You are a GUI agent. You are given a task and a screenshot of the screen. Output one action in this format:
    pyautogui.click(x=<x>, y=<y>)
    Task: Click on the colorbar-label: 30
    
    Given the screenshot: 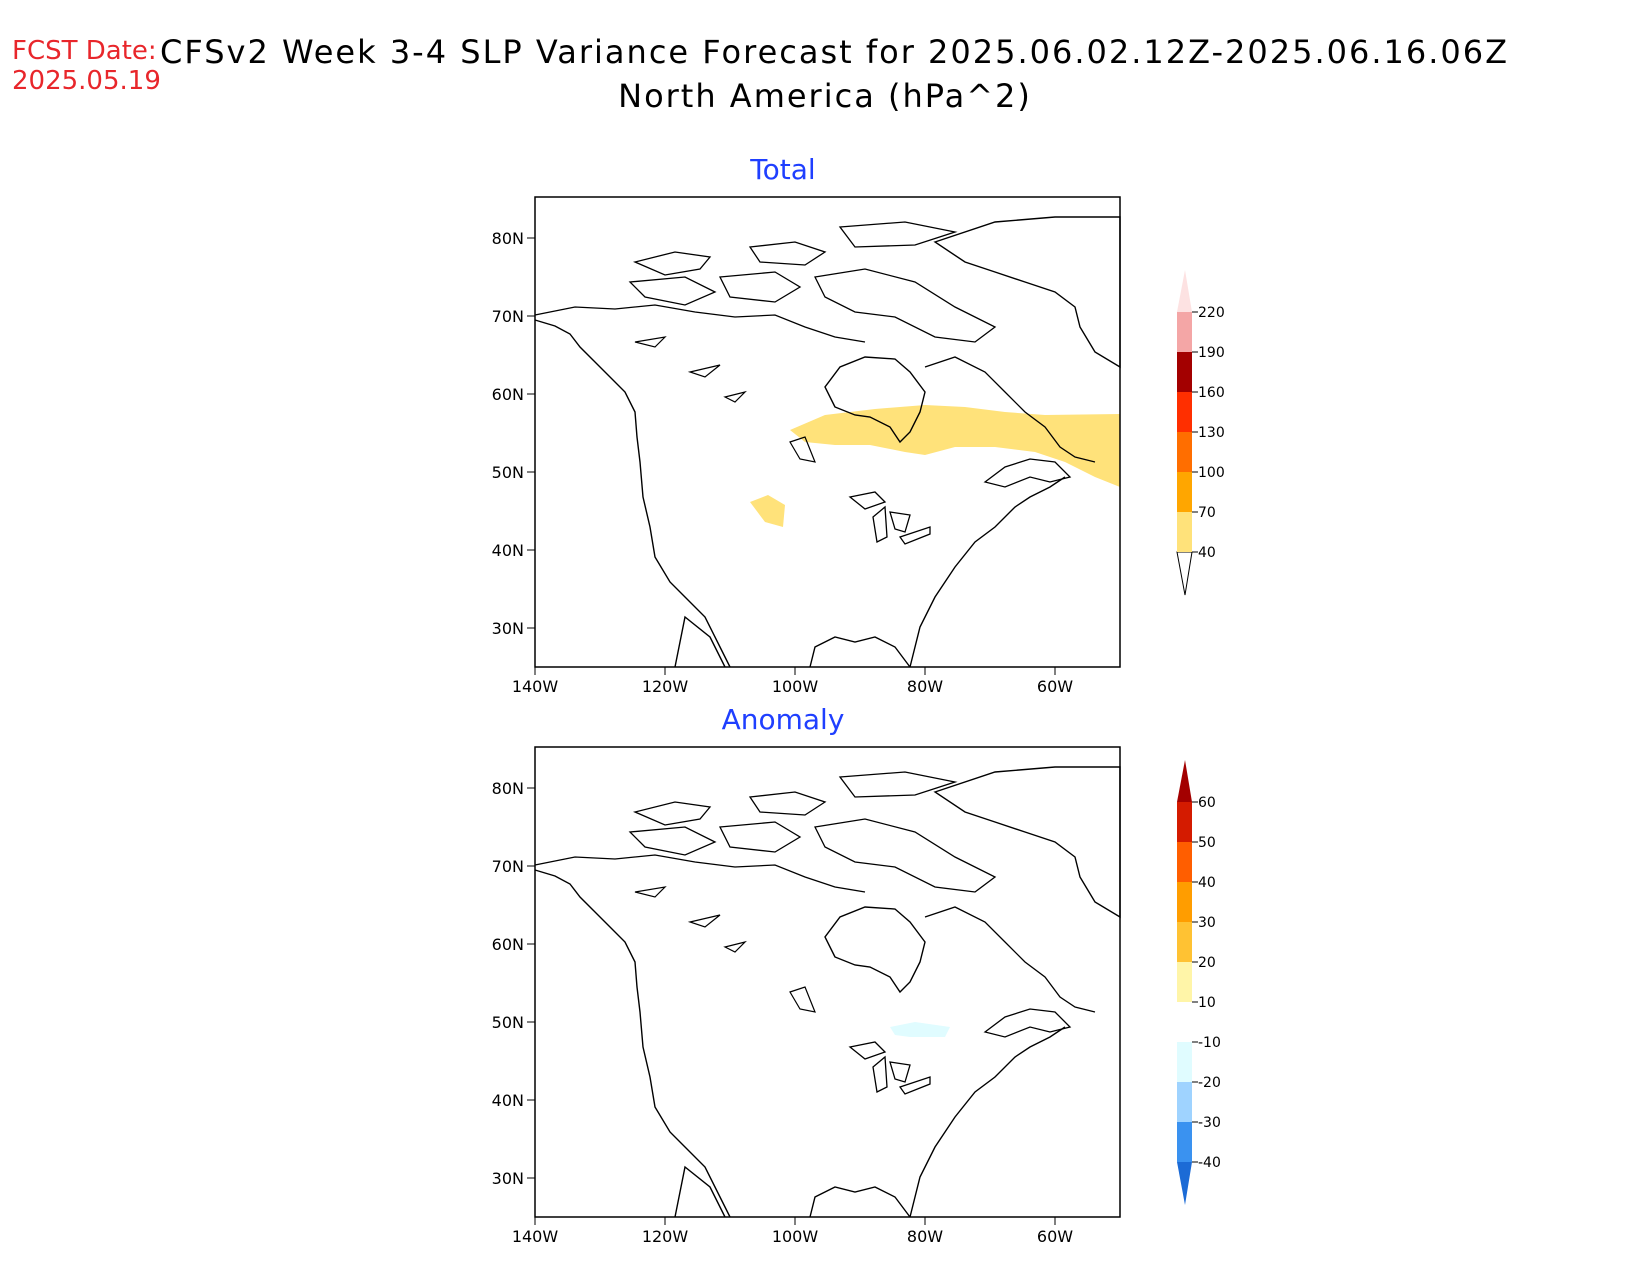 What is the action you would take?
    pyautogui.click(x=1207, y=923)
    